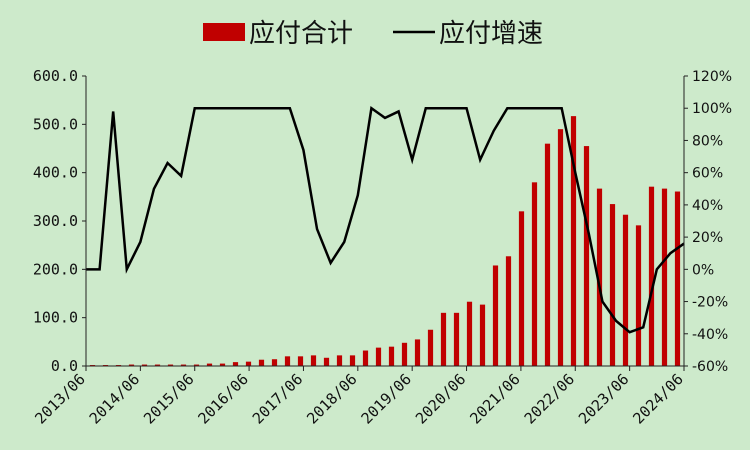  I want to click on legend-line-label: 应付增速, so click(491, 34).